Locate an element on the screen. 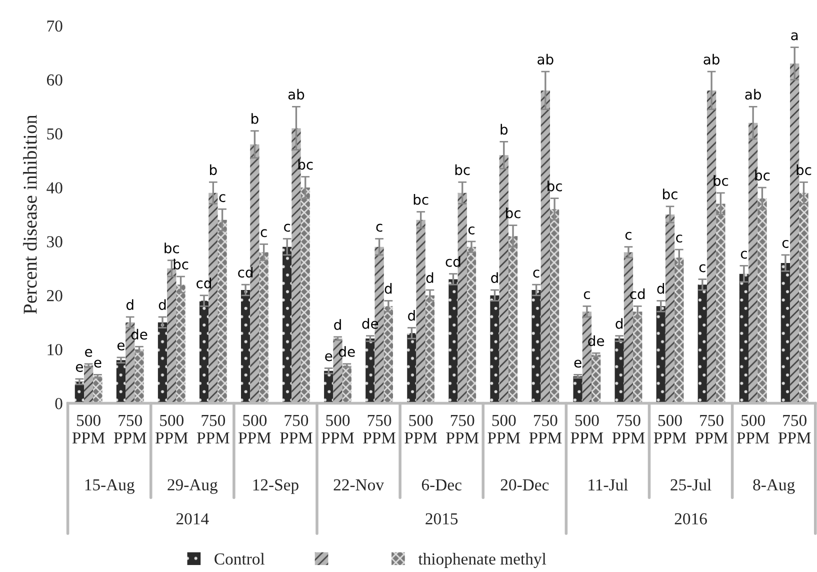  text: 2014 is located at coordinates (192, 518).